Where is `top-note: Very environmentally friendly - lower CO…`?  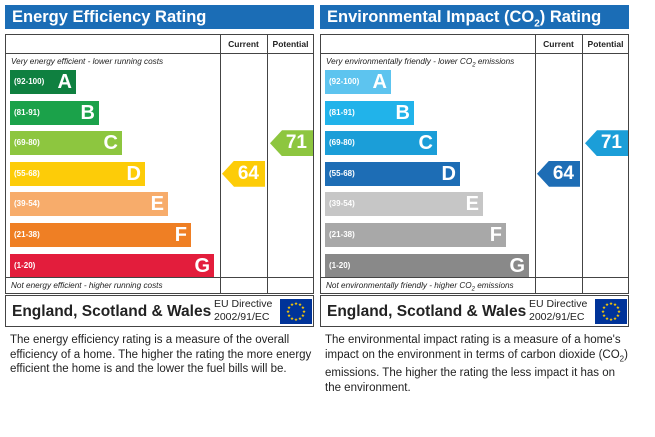
top-note: Very environmentally friendly - lower CO… is located at coordinates (420, 63).